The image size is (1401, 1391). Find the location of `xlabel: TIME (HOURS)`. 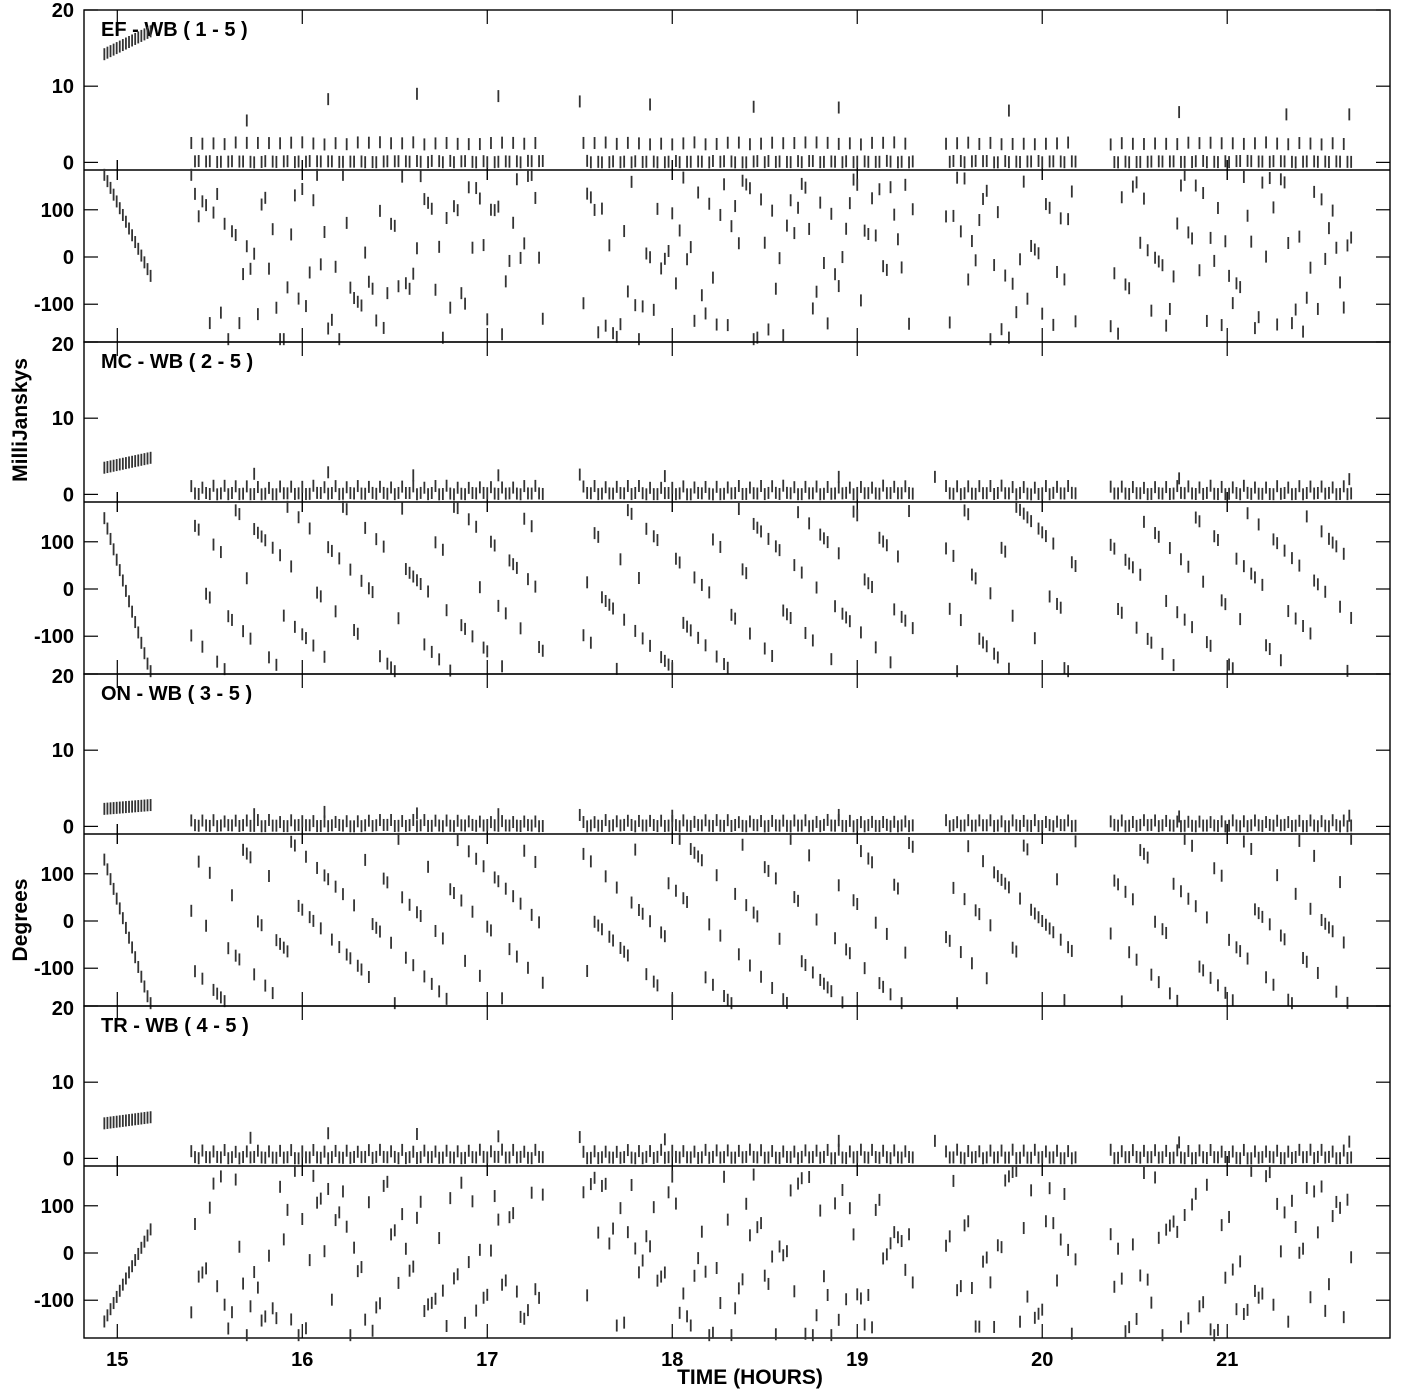

xlabel: TIME (HOURS) is located at coordinates (750, 1377).